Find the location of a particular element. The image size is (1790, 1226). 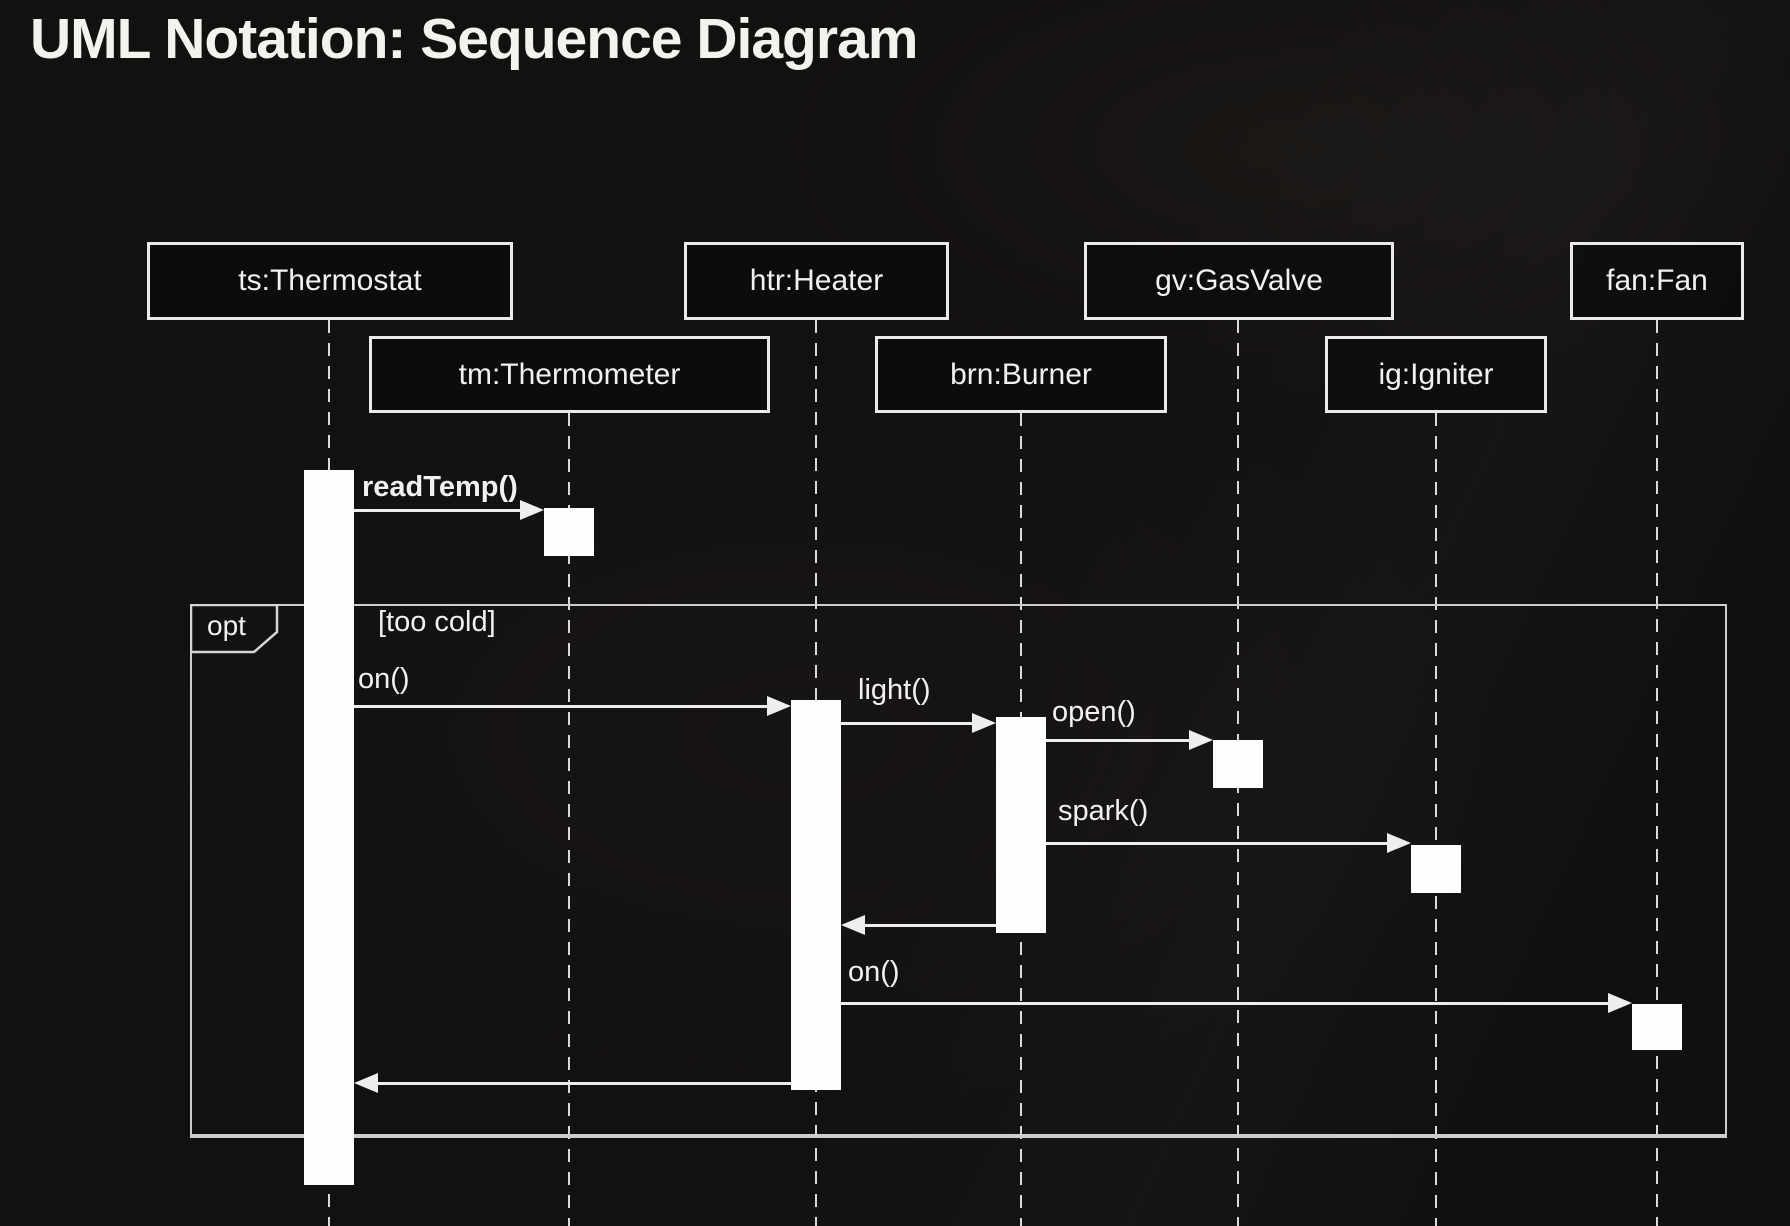

object-label-ig: ig:Igniter is located at coordinates (1436, 374).